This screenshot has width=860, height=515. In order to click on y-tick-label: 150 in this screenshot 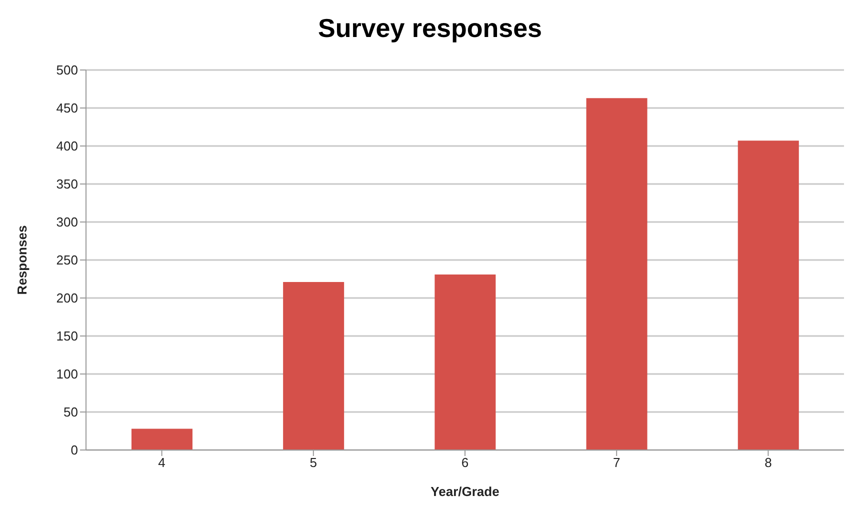, I will do `click(67, 336)`.